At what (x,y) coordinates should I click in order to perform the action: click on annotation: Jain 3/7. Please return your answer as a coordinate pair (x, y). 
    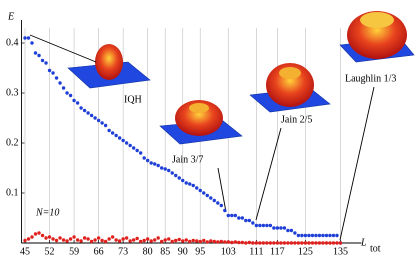
    Looking at the image, I should click on (187, 159).